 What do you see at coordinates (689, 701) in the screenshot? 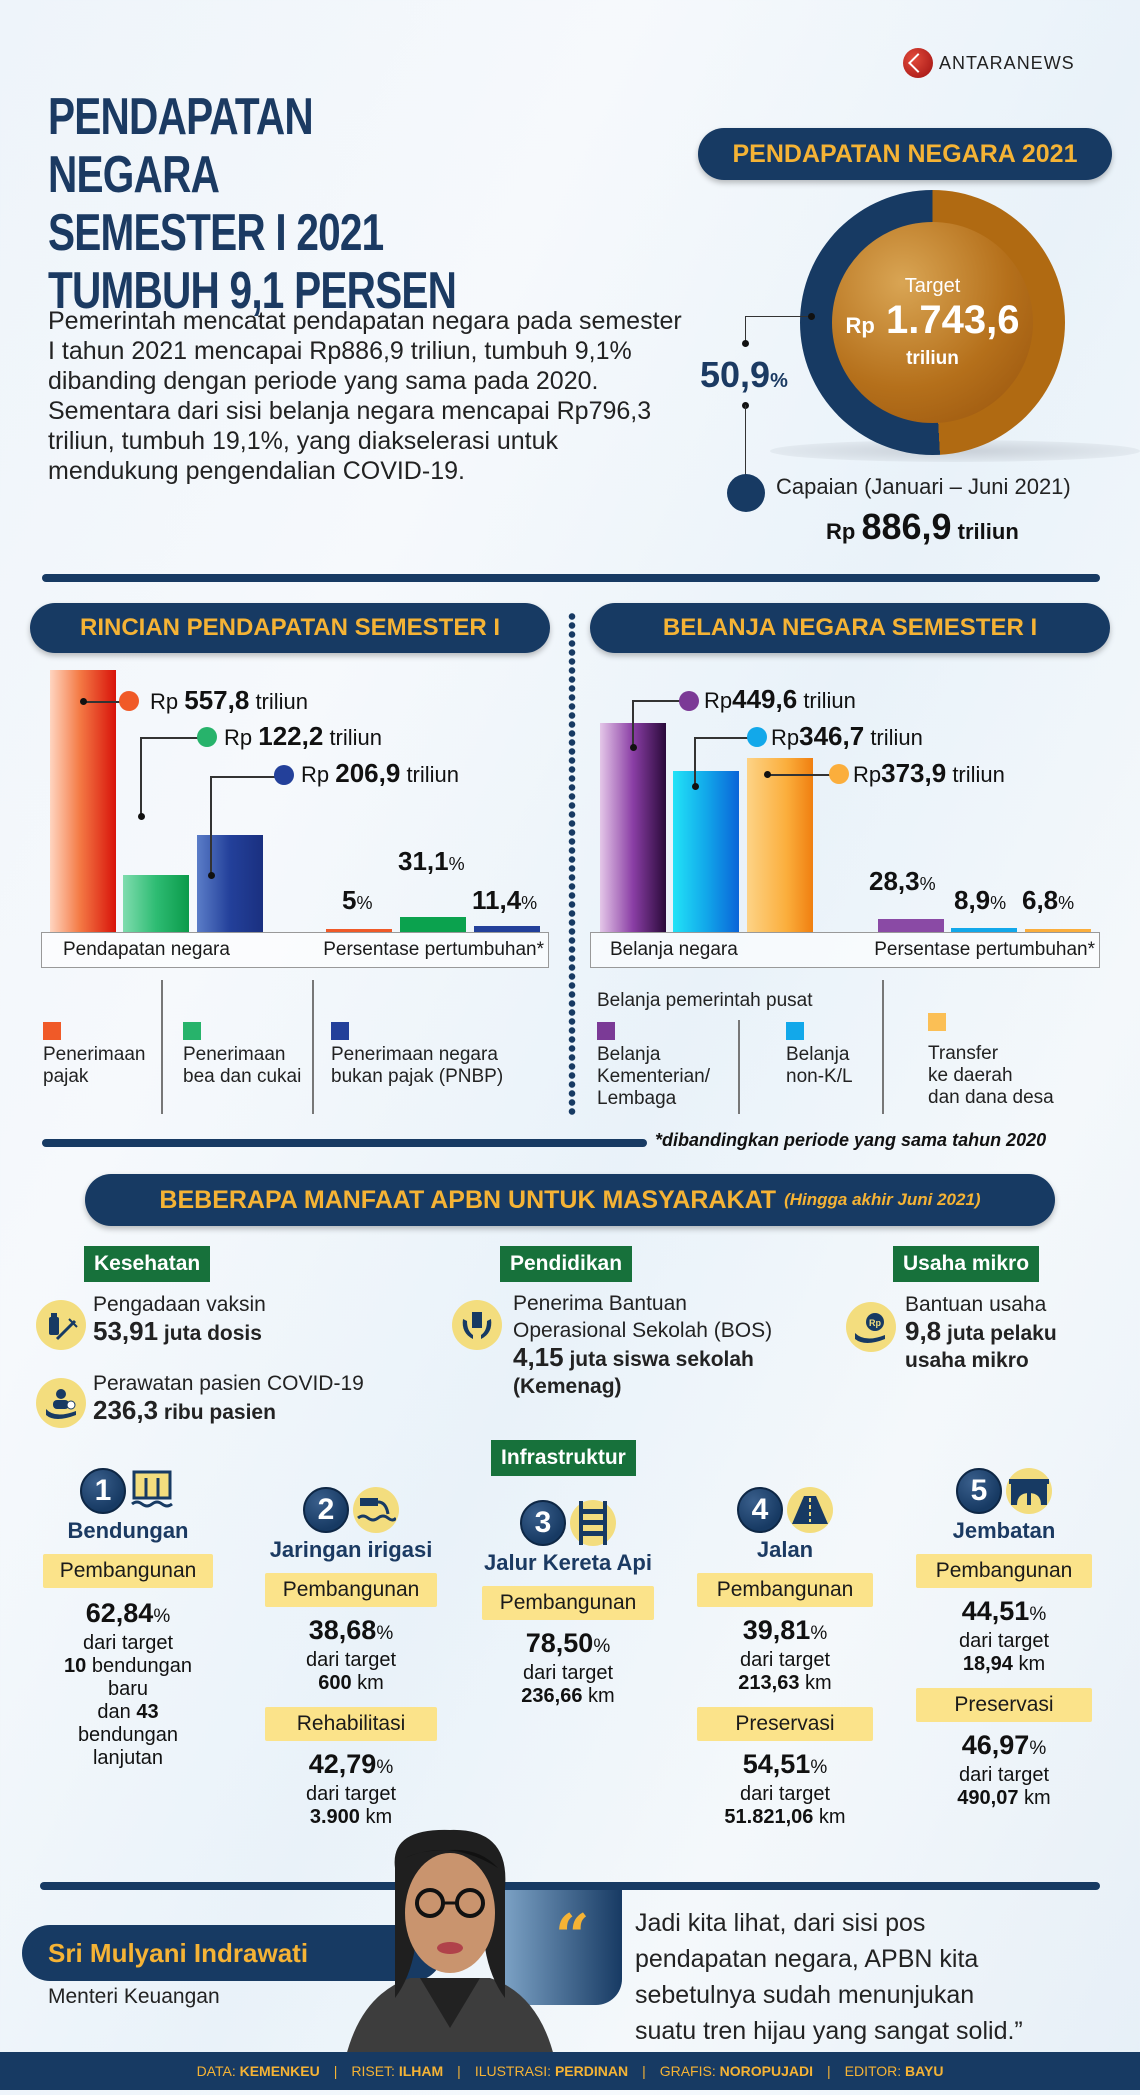
I see `kl-dot` at bounding box center [689, 701].